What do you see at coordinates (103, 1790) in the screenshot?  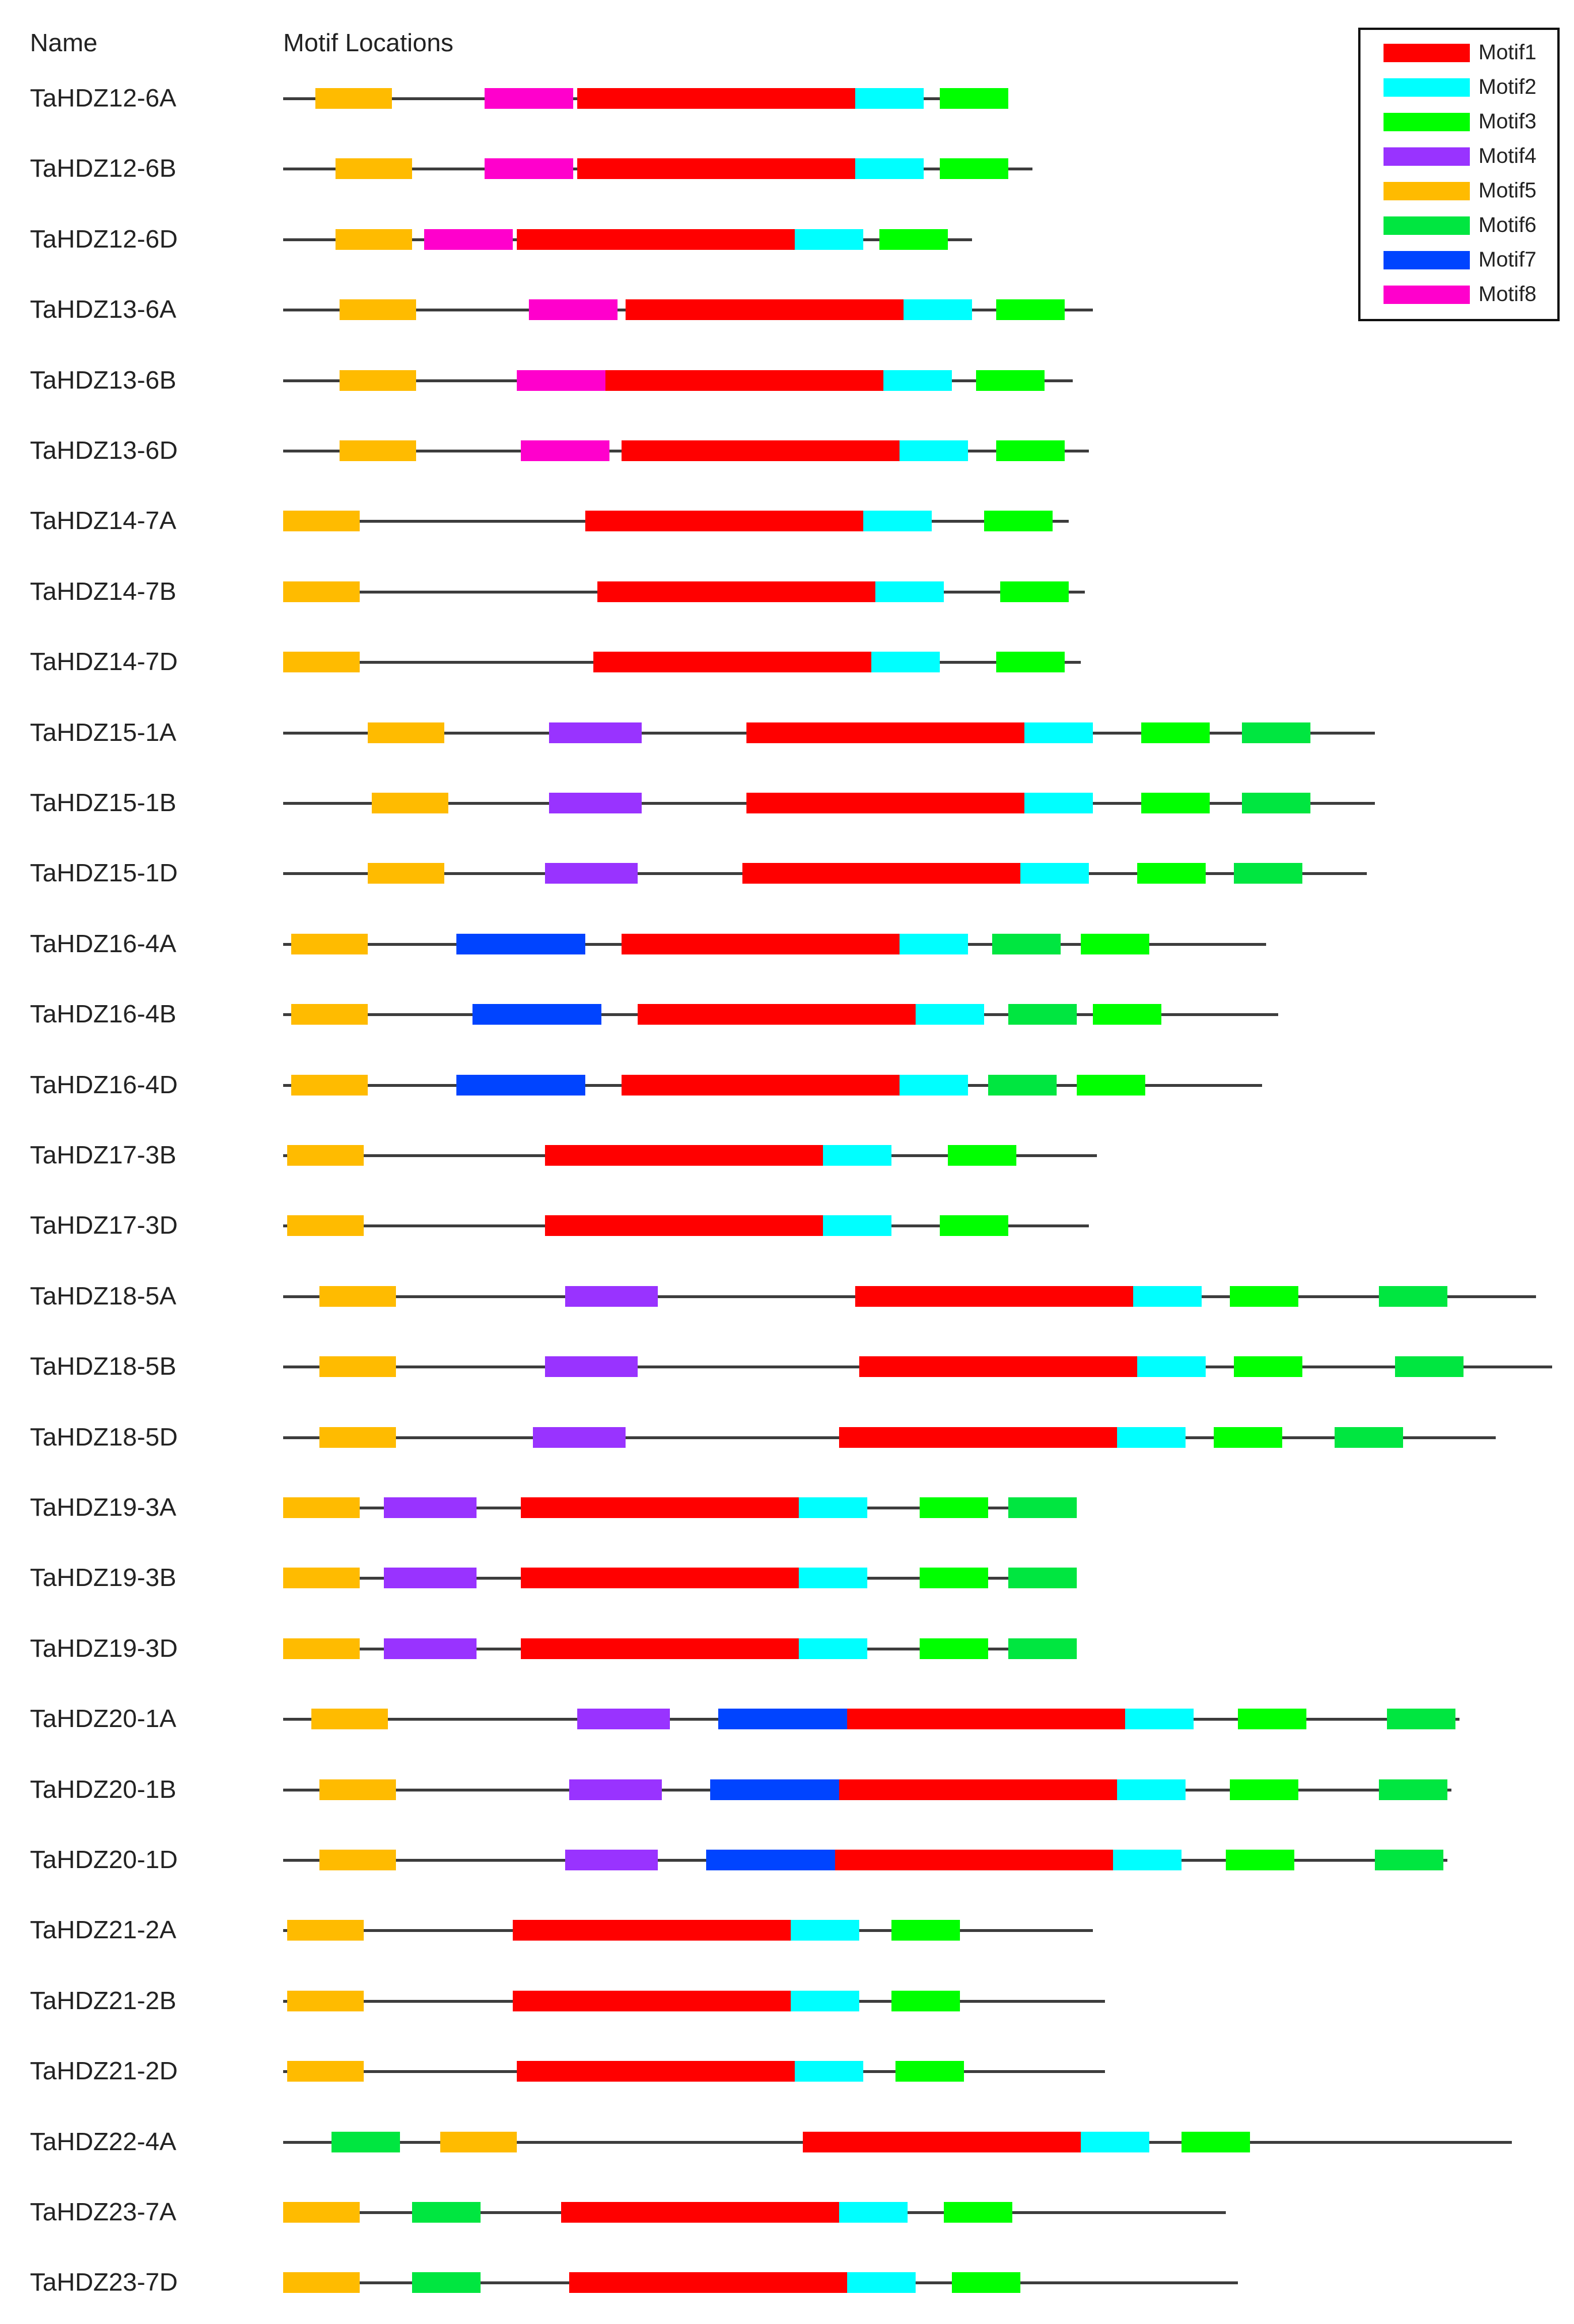 I see `gene-name-label: TaHDZ20-1B` at bounding box center [103, 1790].